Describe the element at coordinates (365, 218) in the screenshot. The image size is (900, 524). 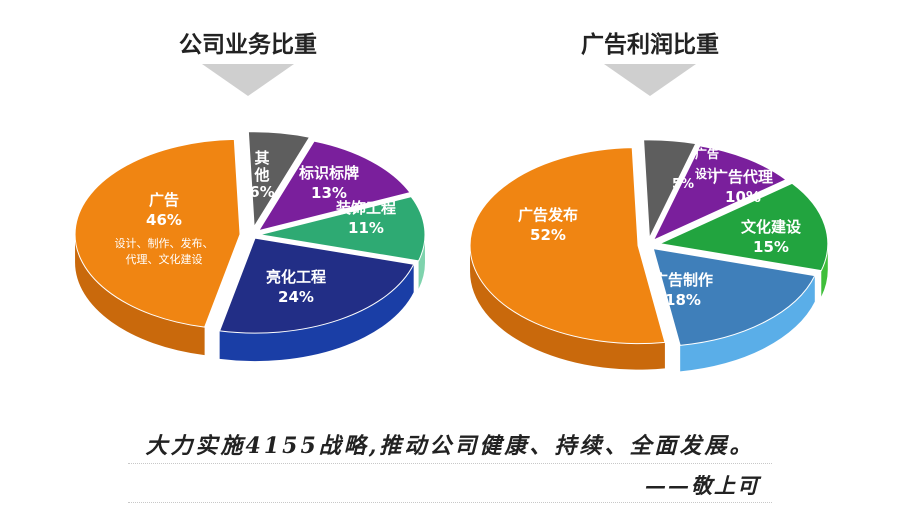
I see `slice-label: 装饰工程 11%` at that location.